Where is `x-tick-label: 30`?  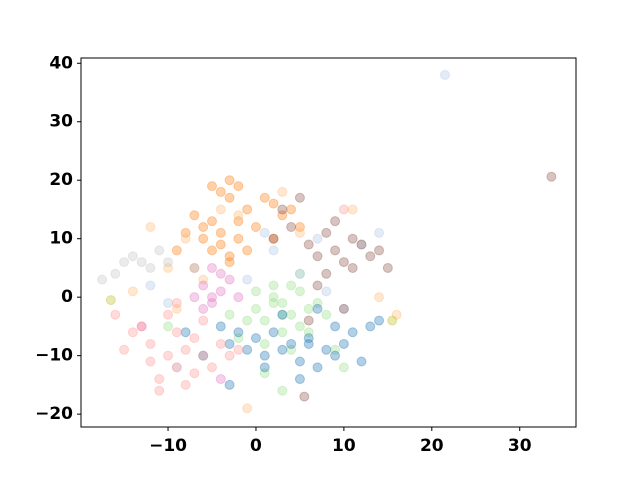 x-tick-label: 30 is located at coordinates (520, 446).